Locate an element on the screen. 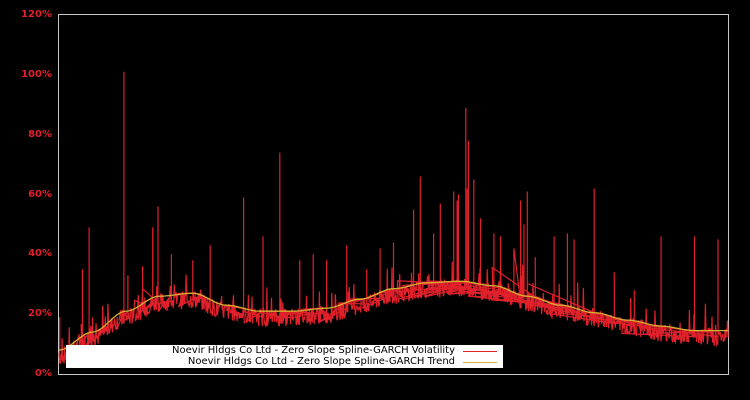 The width and height of the screenshot is (750, 400). y-tick-label: 100% is located at coordinates (36, 74).